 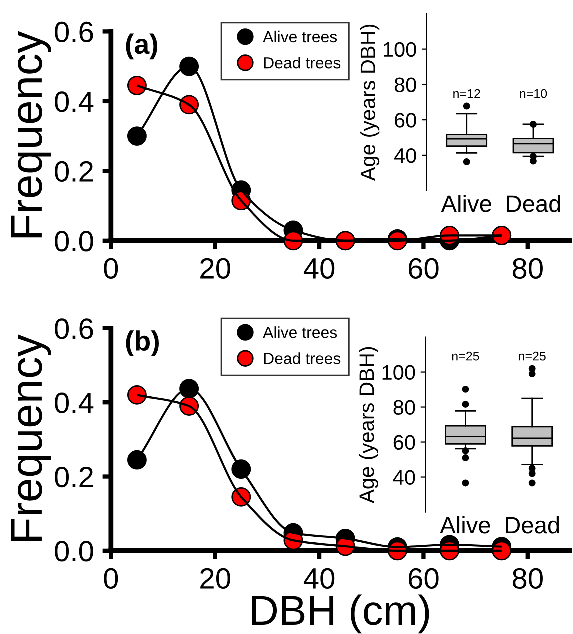 What do you see at coordinates (534, 93) in the screenshot?
I see `annotation: n=10` at bounding box center [534, 93].